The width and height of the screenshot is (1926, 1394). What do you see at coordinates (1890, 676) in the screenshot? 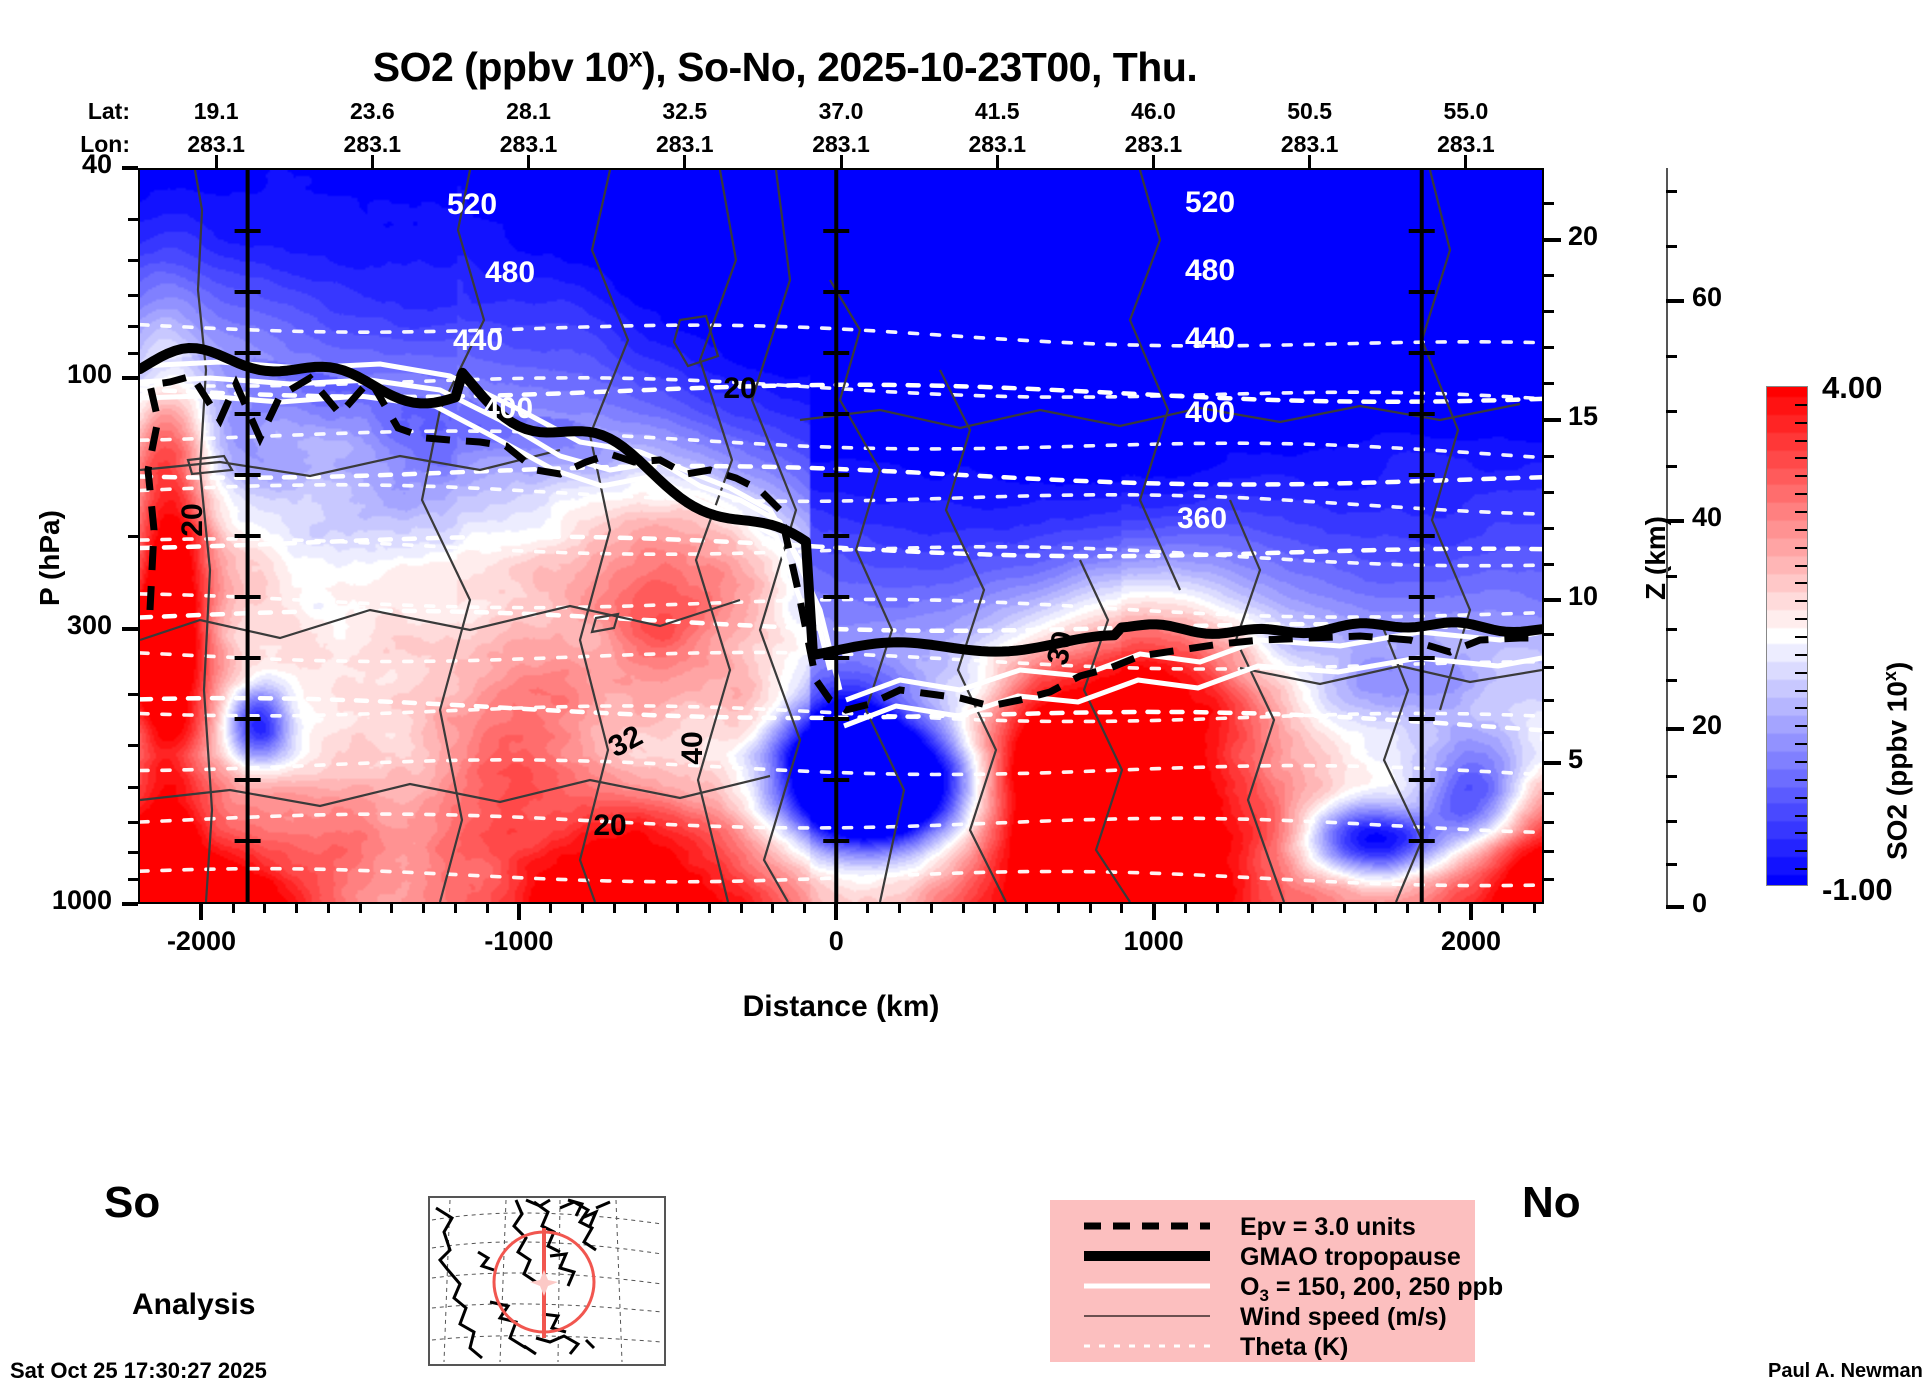
I see `colorbar-title-superscript: x` at bounding box center [1890, 676].